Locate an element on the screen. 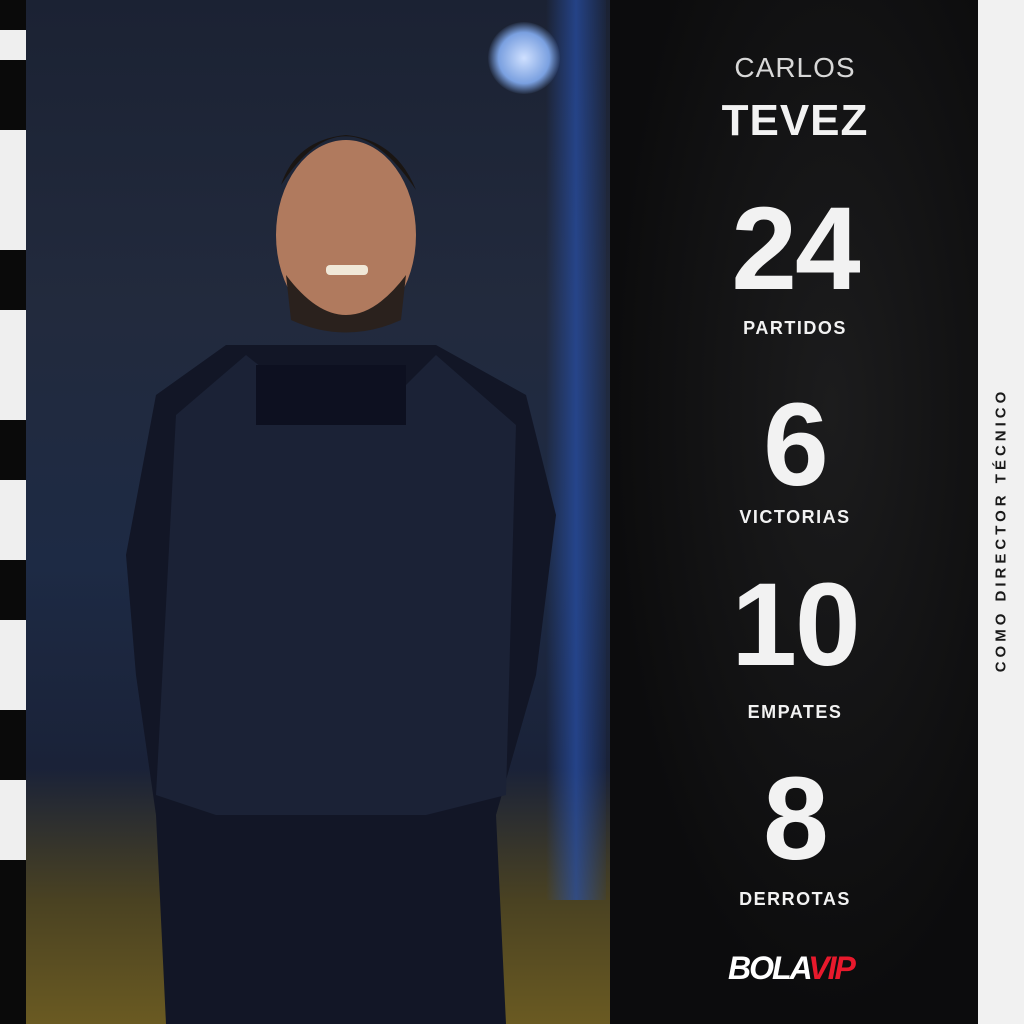 The width and height of the screenshot is (1024, 1024). stat-value-losses: 8 is located at coordinates (796, 819).